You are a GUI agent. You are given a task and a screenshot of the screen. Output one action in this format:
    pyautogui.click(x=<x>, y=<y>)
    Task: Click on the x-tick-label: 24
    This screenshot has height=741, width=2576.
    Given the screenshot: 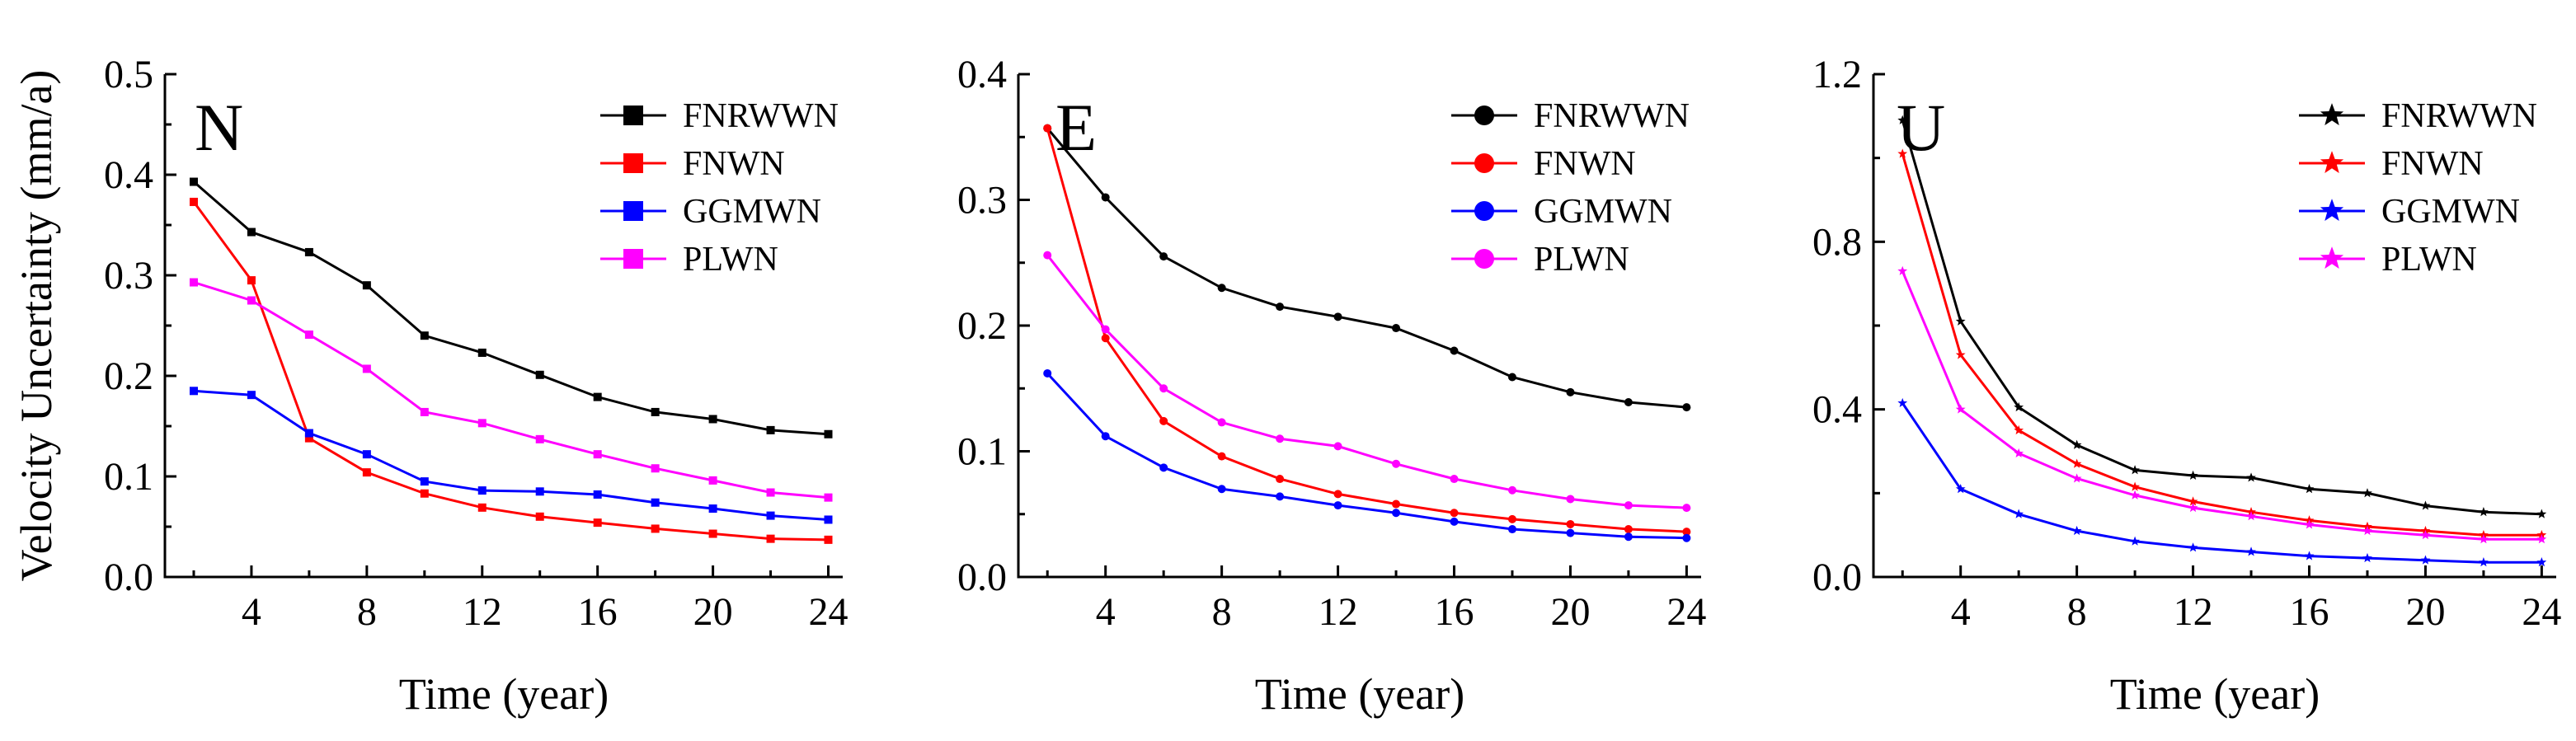 What is the action you would take?
    pyautogui.click(x=1686, y=612)
    